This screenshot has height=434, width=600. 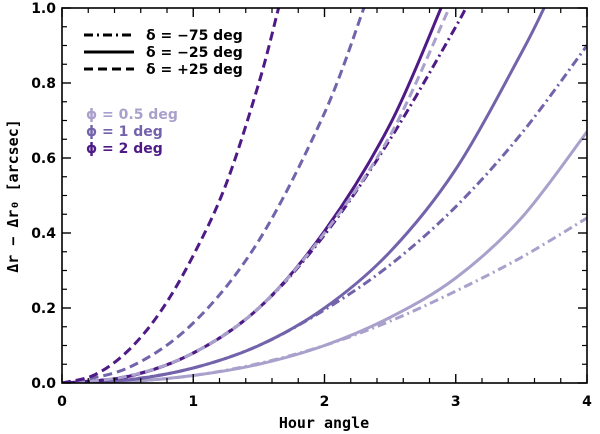 What do you see at coordinates (324, 423) in the screenshot?
I see `x-axis-label: Hour angle` at bounding box center [324, 423].